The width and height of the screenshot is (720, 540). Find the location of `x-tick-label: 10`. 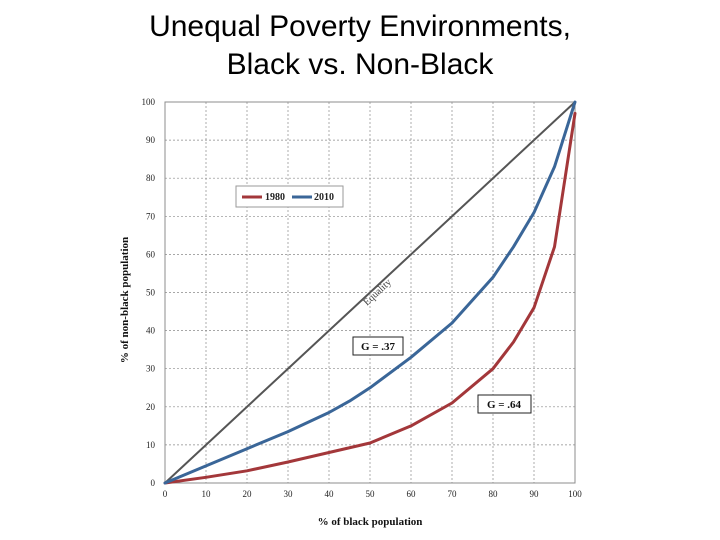

x-tick-label: 10 is located at coordinates (207, 494).